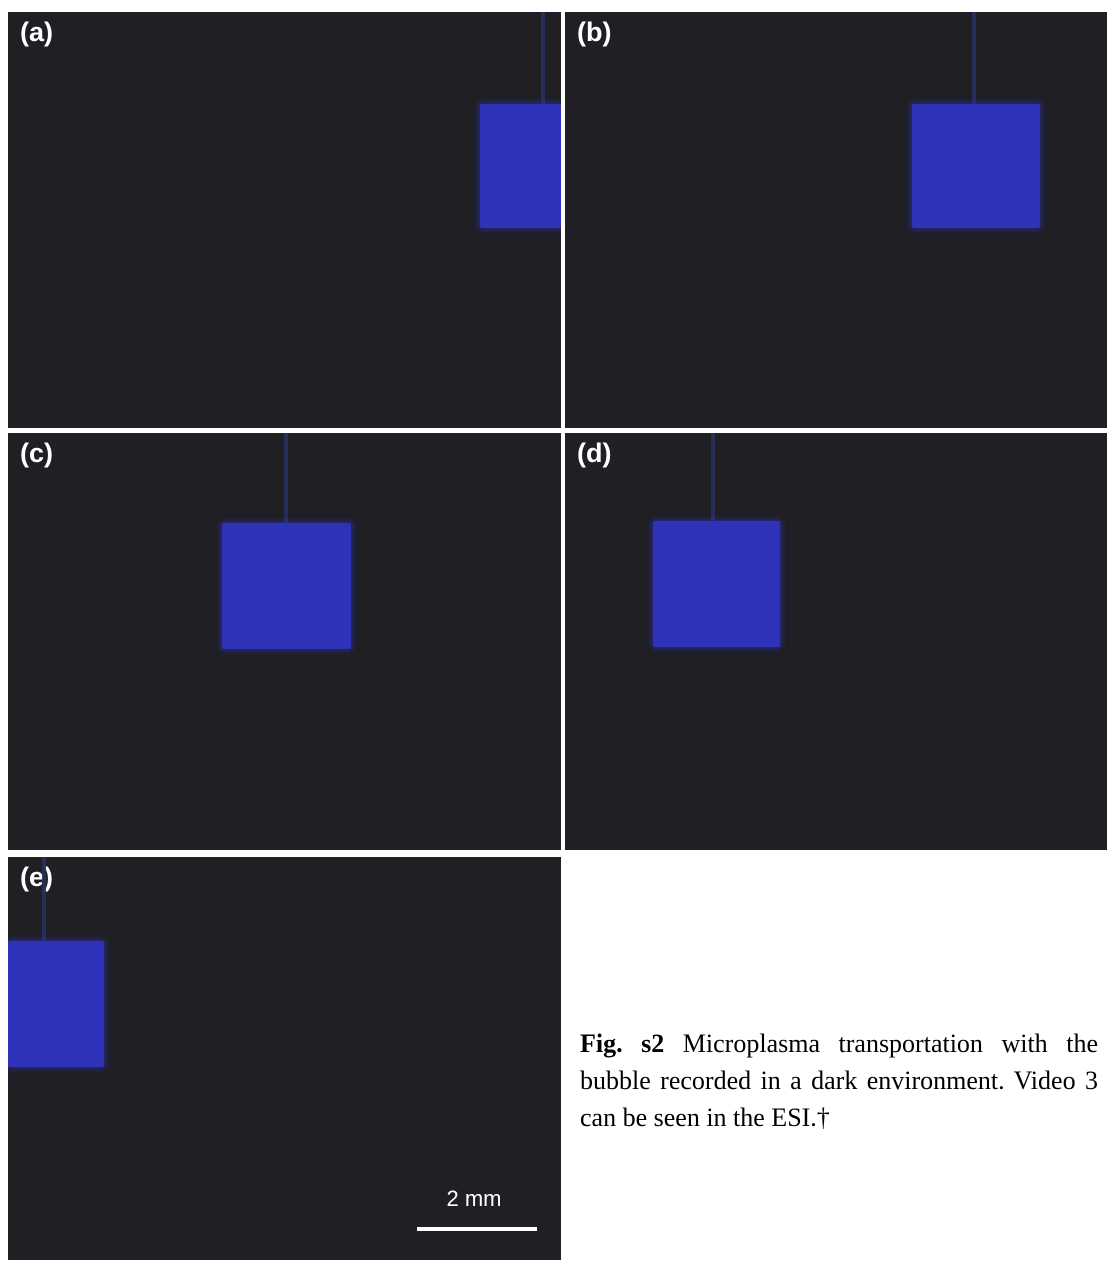  I want to click on panel-label: (e), so click(36, 877).